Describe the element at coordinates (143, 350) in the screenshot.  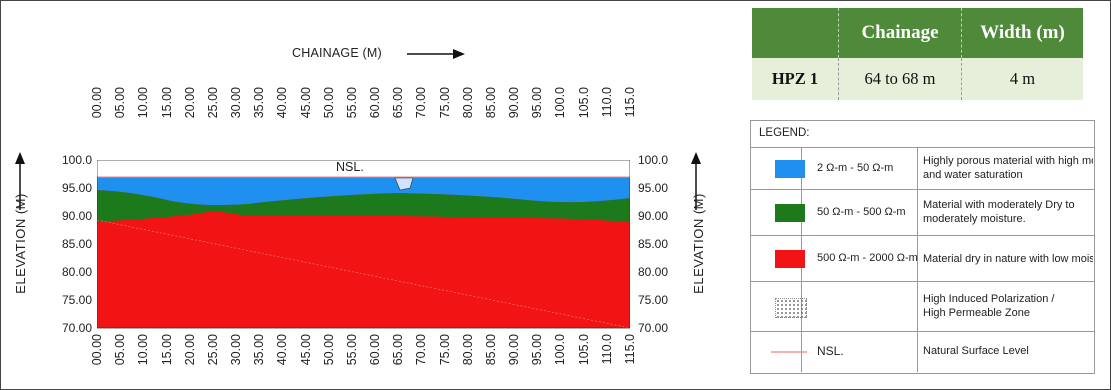
I see `chainage-tick-bottom: 10.00` at that location.